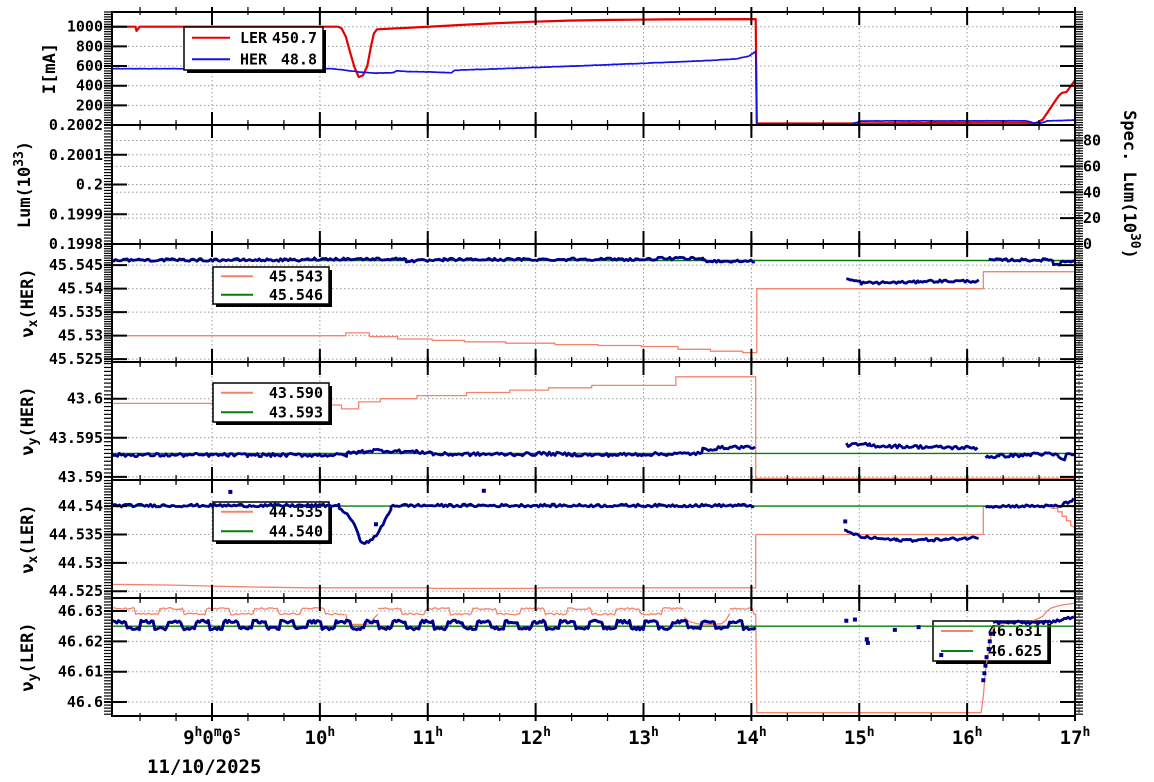  Describe the element at coordinates (296, 276) in the screenshot. I see `legend-value: 45.543` at that location.